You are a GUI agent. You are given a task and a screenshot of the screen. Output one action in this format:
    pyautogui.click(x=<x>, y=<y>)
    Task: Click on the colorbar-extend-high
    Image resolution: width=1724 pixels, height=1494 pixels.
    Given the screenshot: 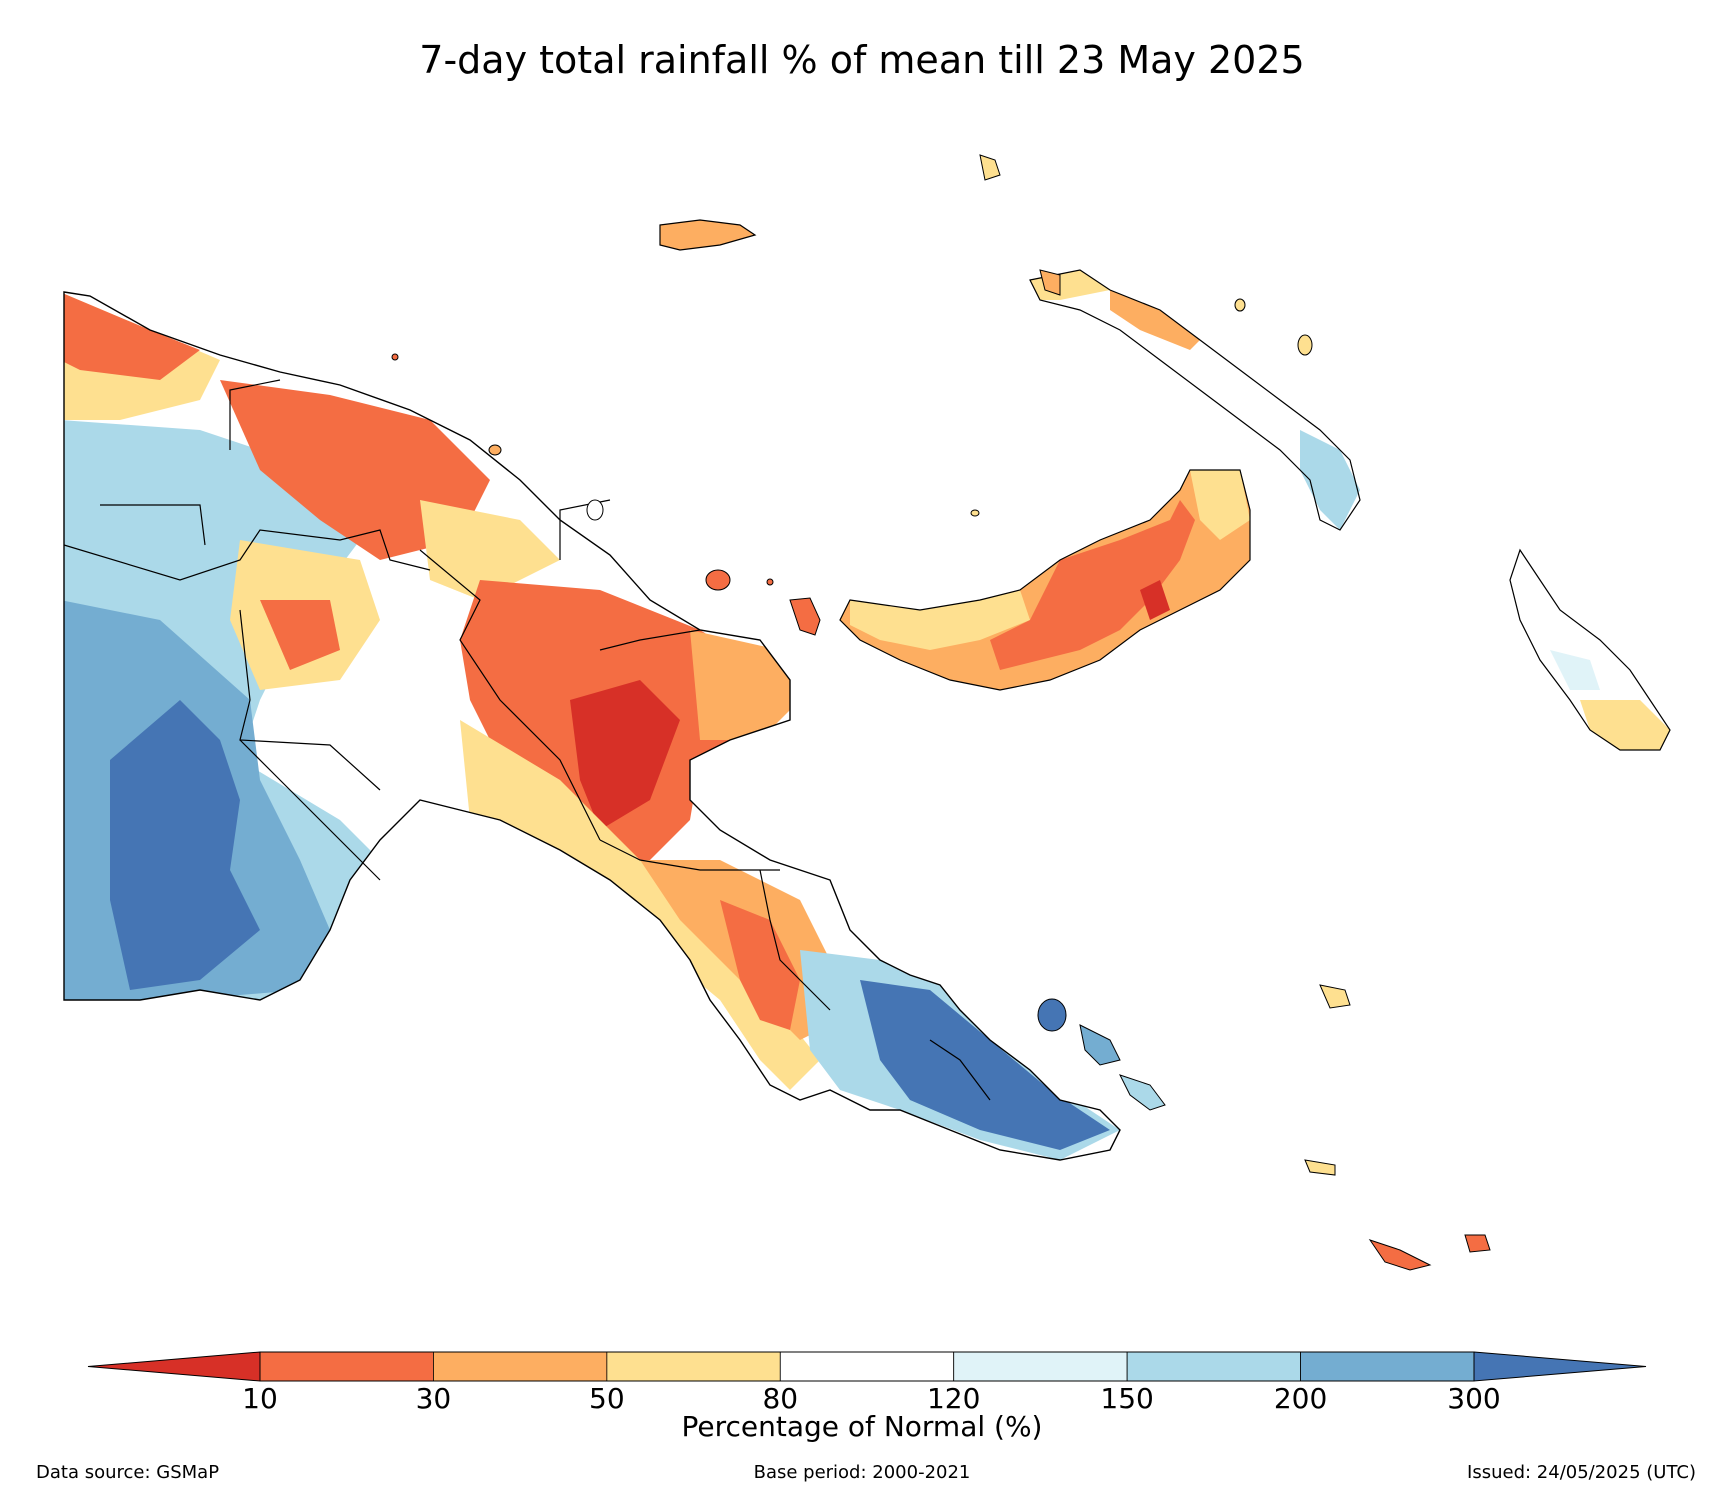 What is the action you would take?
    pyautogui.click(x=1560, y=1366)
    